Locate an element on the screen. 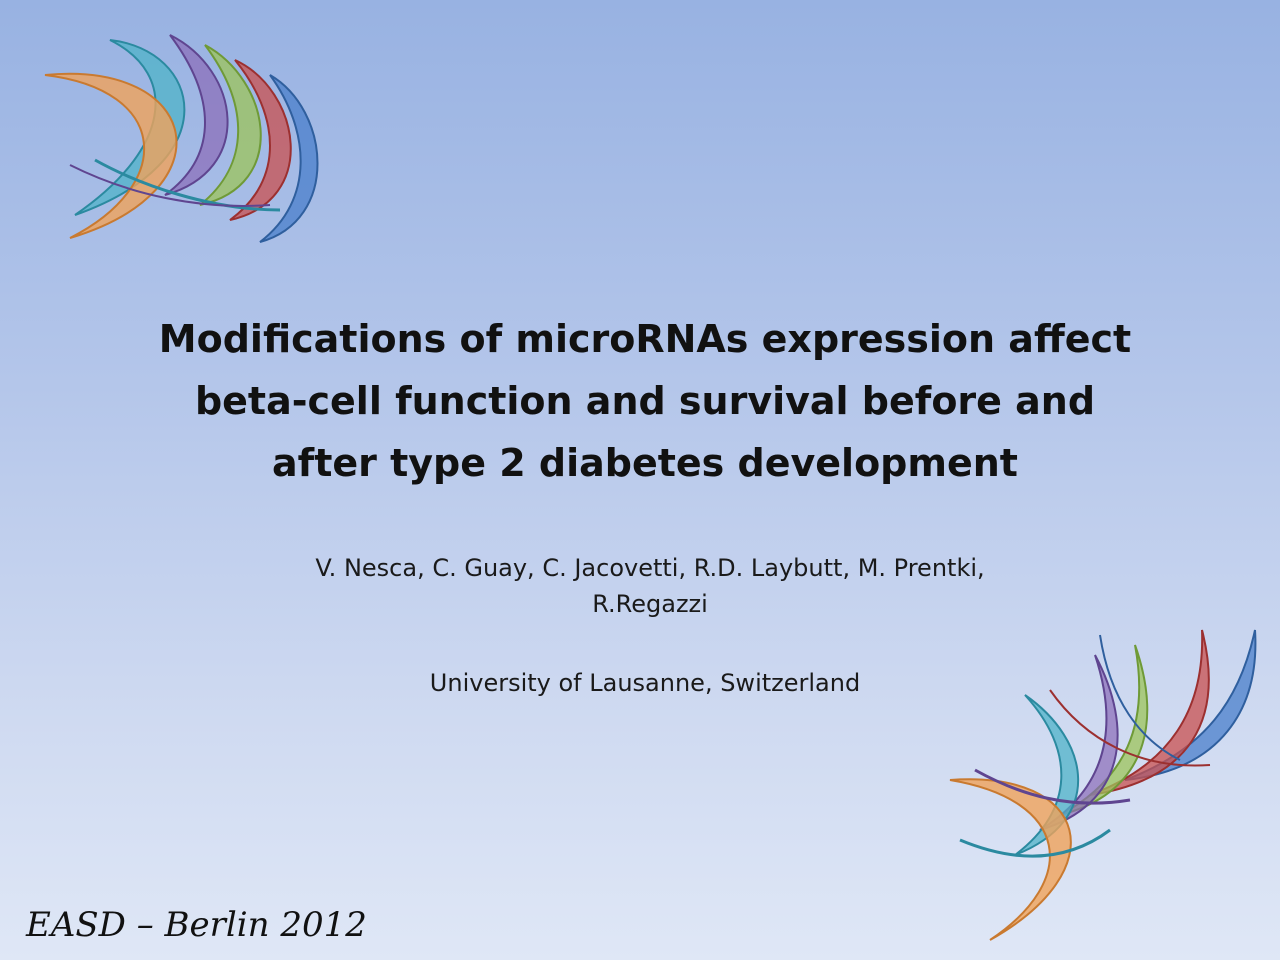 The width and height of the screenshot is (1280, 960). affiliation: University of Lausanne, Switzerland is located at coordinates (645, 683).